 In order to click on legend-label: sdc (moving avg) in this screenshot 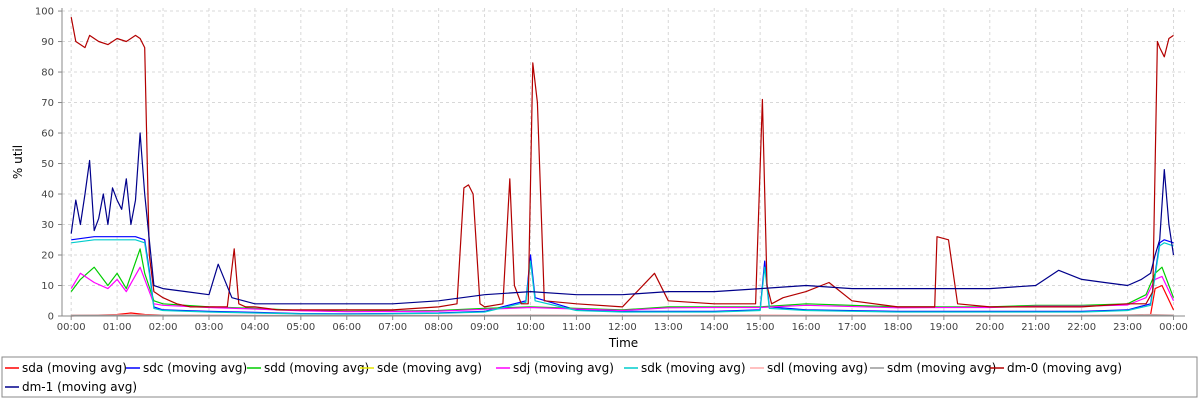, I will do `click(195, 368)`.